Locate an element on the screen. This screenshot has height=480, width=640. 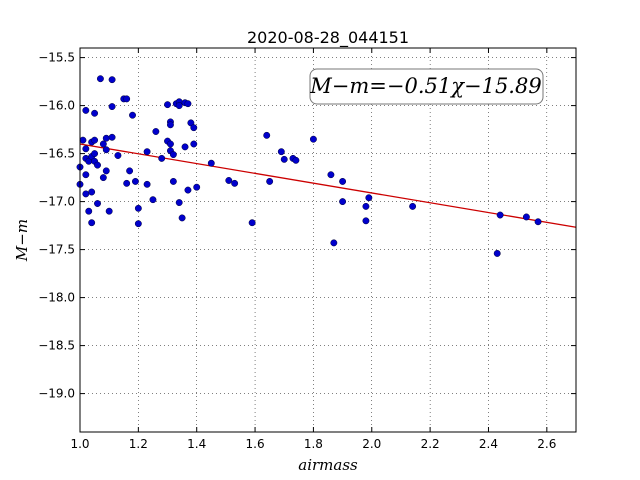
annotation-text: M−m=−0.51χ−15.89 is located at coordinates (425, 86).